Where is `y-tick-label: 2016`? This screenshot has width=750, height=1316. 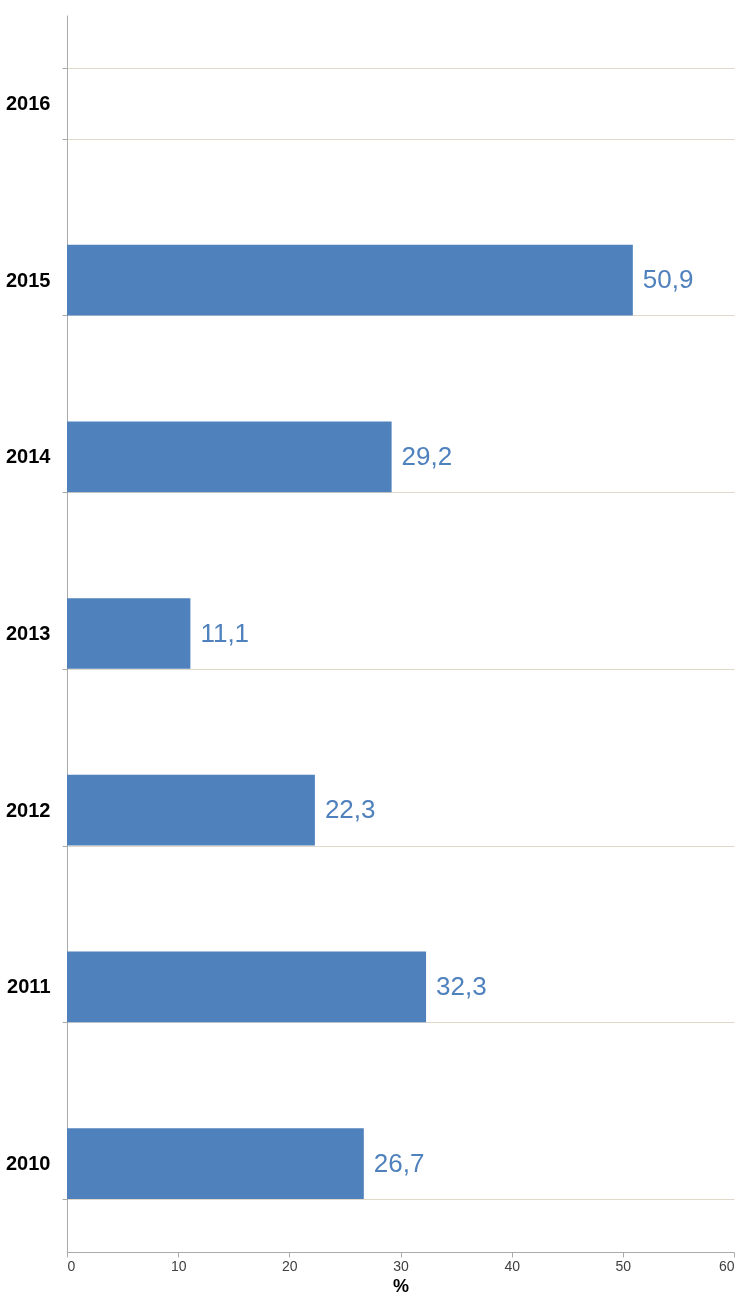
y-tick-label: 2016 is located at coordinates (28, 102).